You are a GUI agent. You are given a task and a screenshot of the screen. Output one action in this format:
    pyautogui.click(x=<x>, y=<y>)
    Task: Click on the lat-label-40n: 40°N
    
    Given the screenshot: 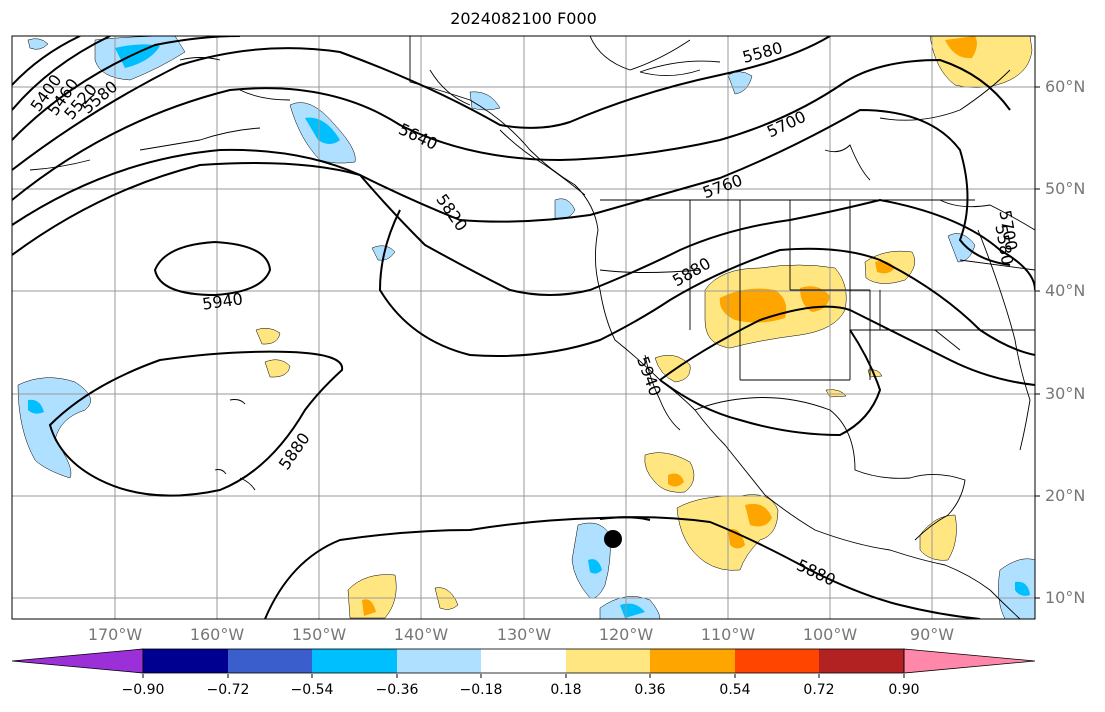 What is the action you would take?
    pyautogui.click(x=1065, y=290)
    